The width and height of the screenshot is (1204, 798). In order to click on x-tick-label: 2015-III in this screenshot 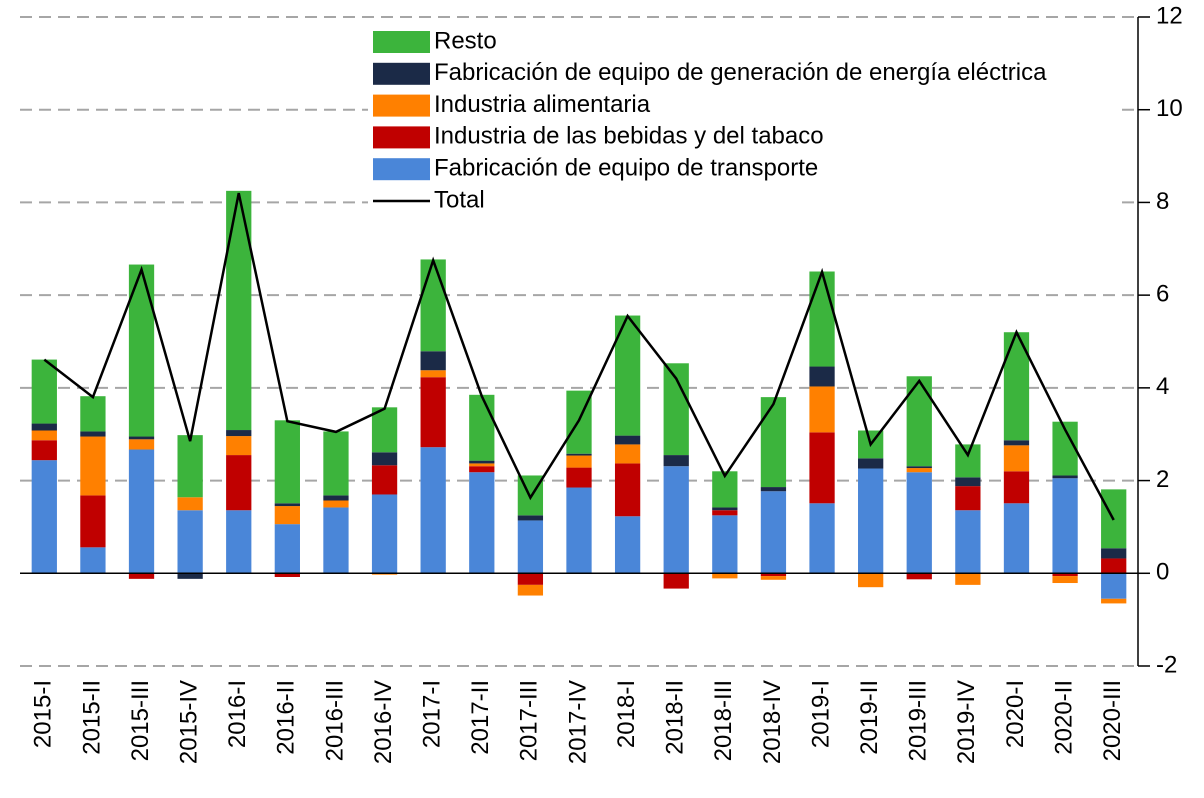, I will do `click(140, 720)`.